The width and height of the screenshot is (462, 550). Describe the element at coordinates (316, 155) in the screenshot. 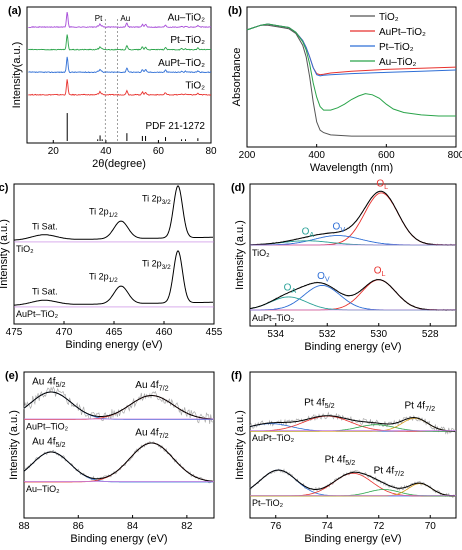

I see `x-tick-label: 400` at that location.